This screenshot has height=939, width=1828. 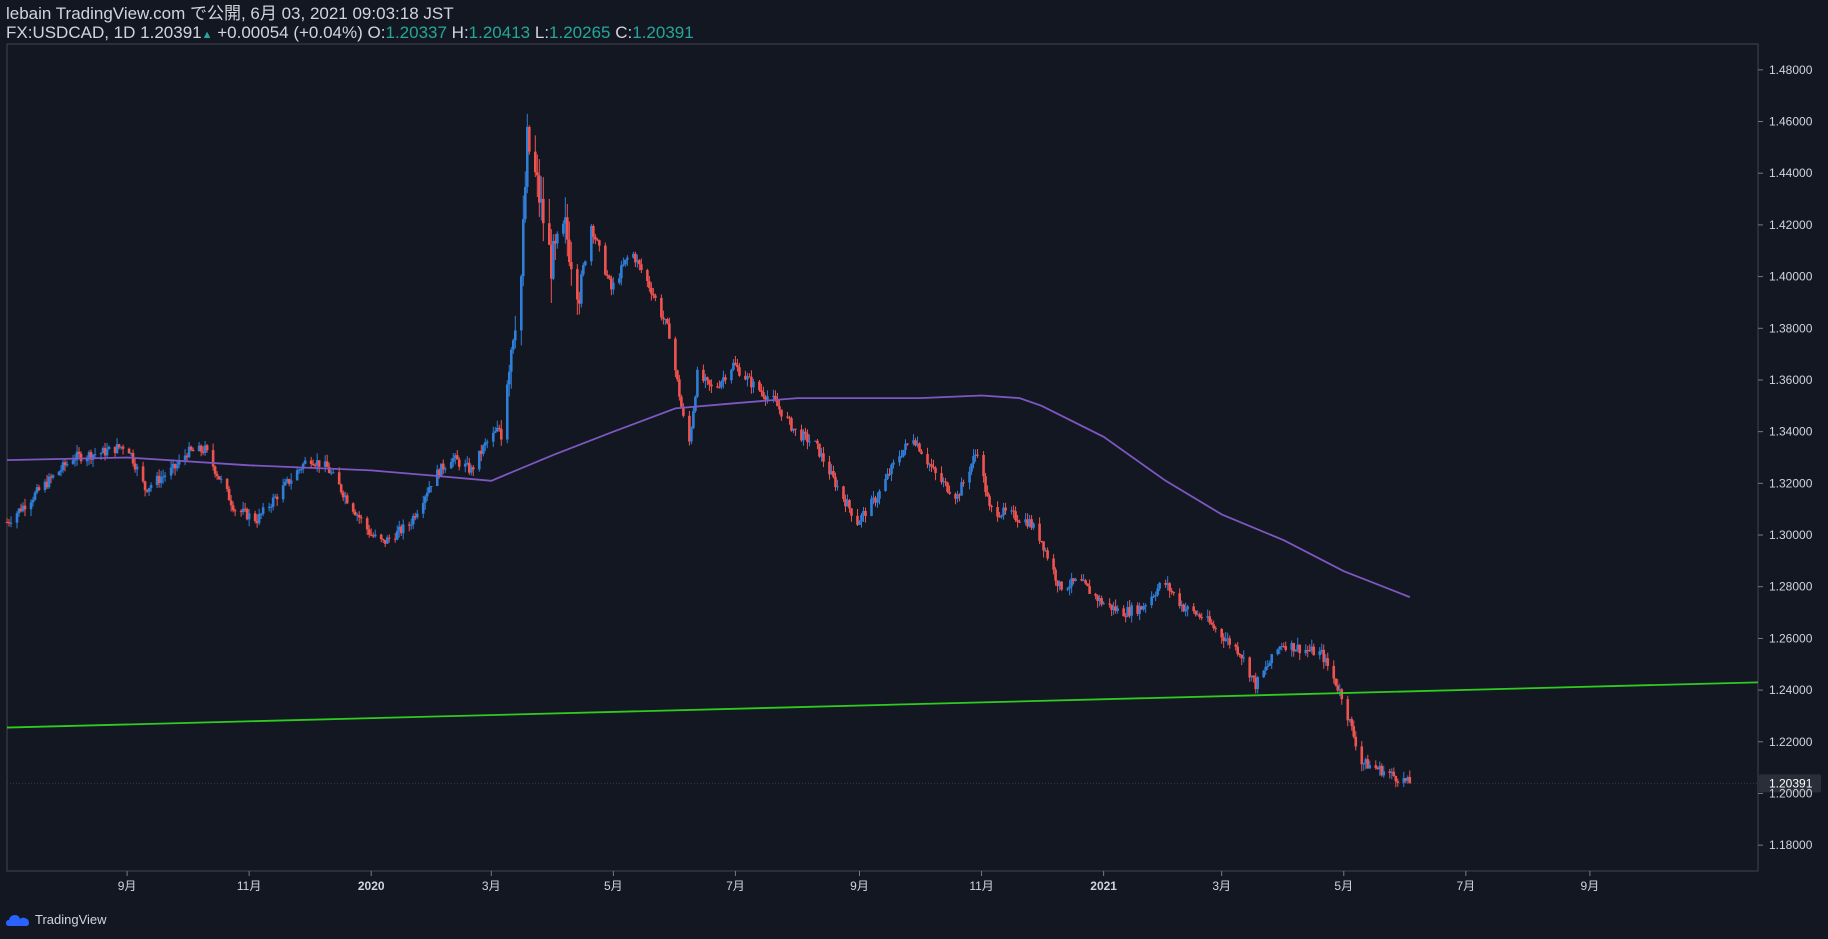 What do you see at coordinates (416, 32) in the screenshot?
I see `open-value: 1.20337` at bounding box center [416, 32].